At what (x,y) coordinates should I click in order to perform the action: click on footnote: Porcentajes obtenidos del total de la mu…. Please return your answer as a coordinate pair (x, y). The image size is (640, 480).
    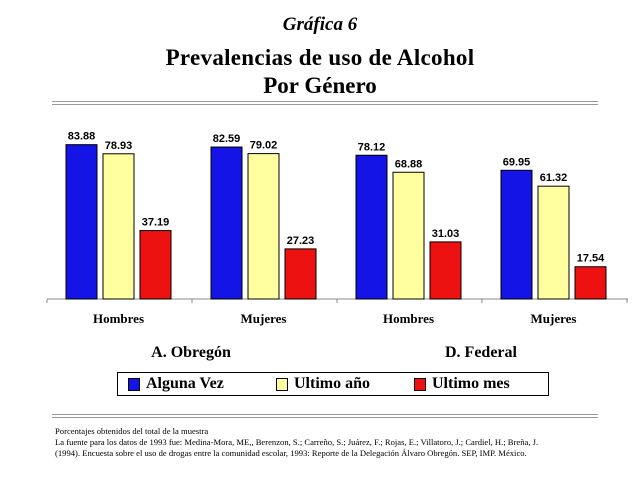
    Looking at the image, I should click on (335, 442).